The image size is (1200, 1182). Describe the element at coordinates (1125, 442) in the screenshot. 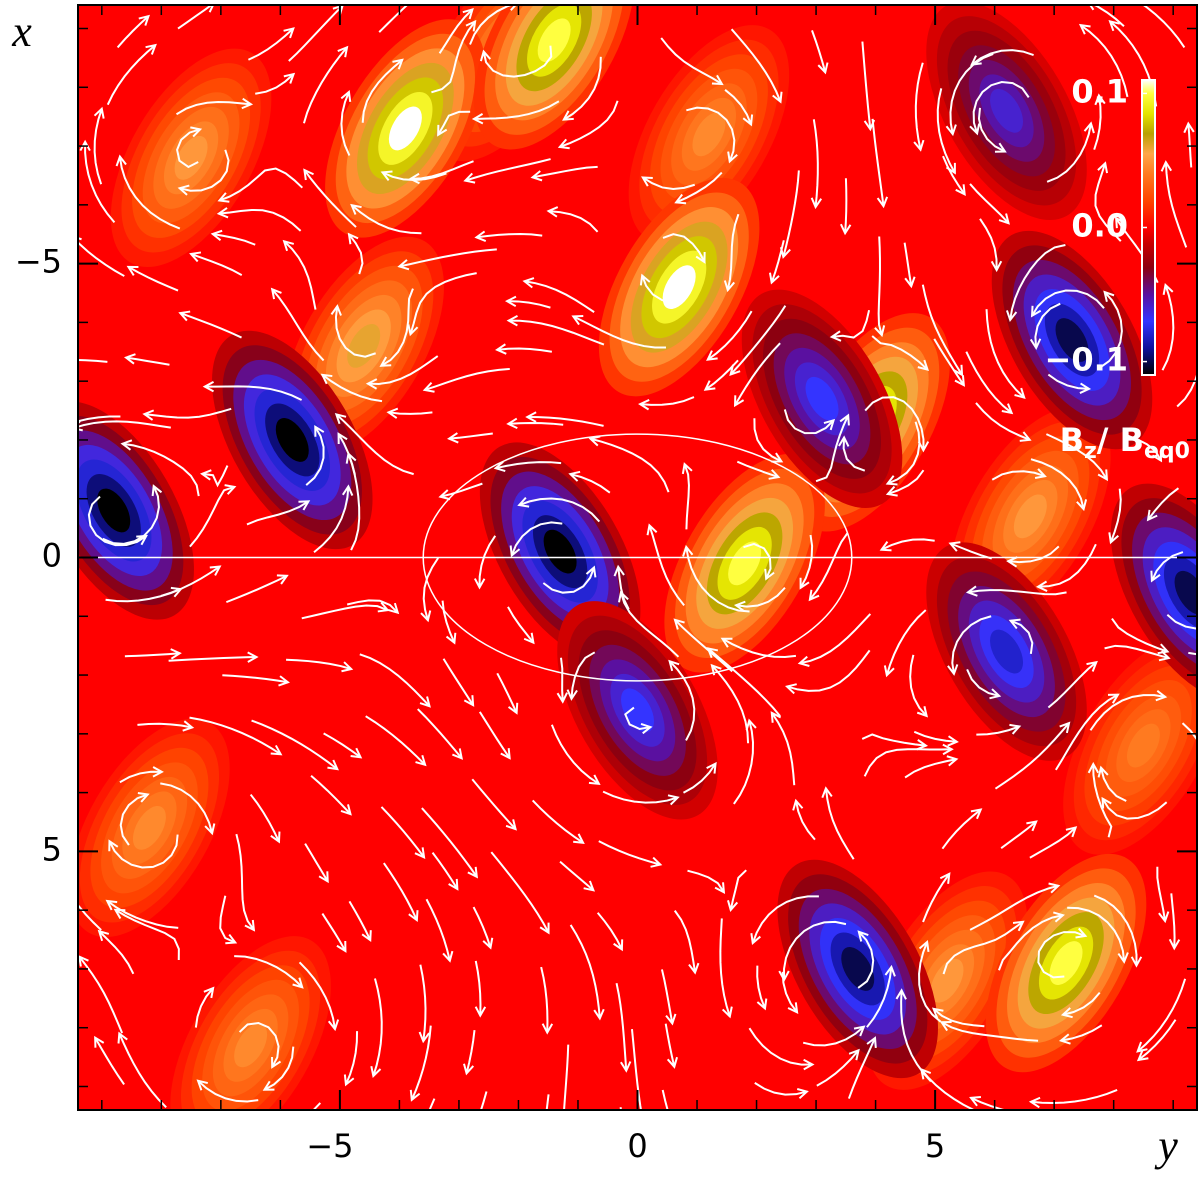

I see `colorbar-label: Bz/ Beq0` at that location.